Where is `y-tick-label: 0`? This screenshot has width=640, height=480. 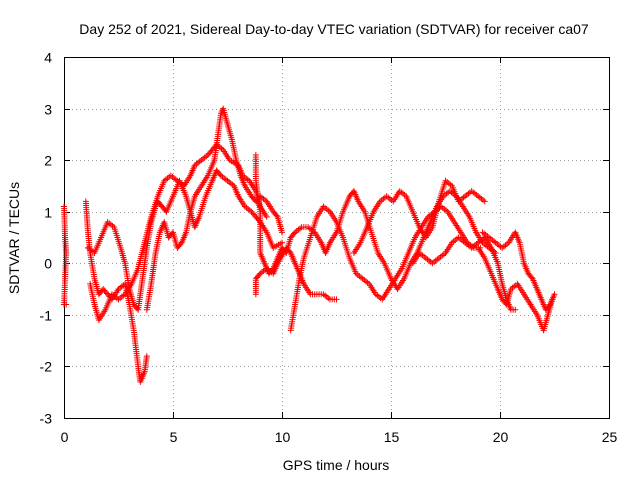 y-tick-label: 0 is located at coordinates (48, 264).